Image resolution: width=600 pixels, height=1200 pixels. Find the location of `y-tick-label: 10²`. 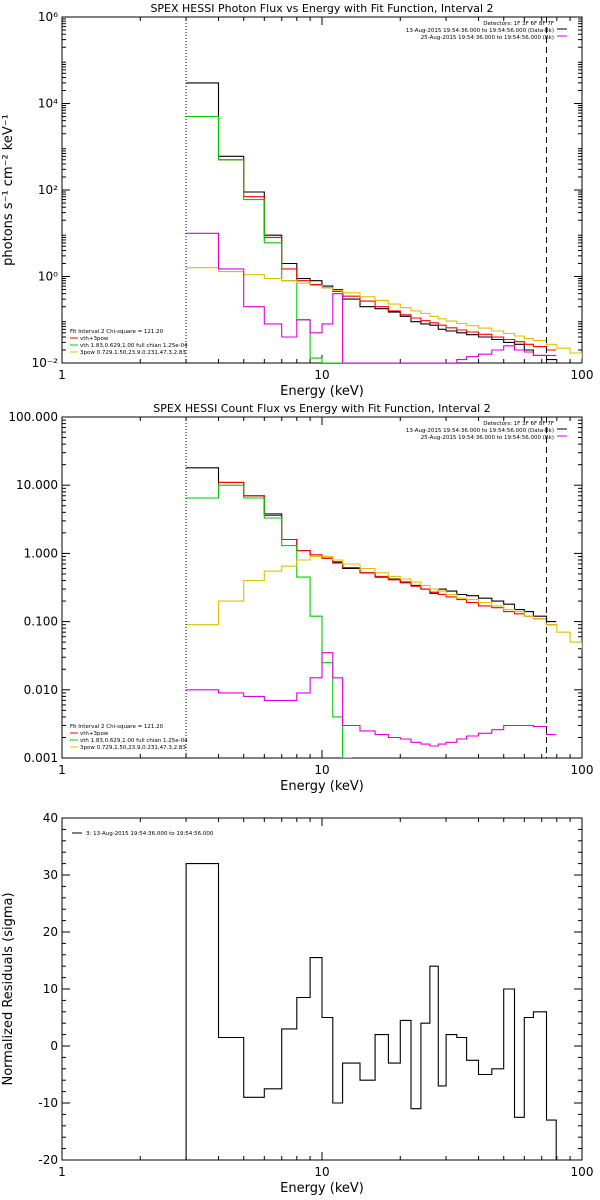

y-tick-label: 10² is located at coordinates (48, 190).